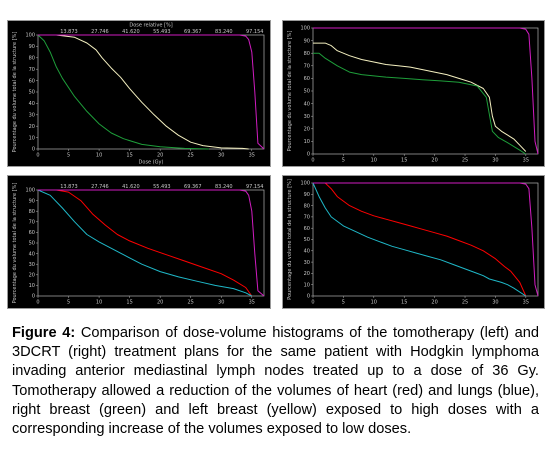  What do you see at coordinates (193, 187) in the screenshot?
I see `top-tick-label: 69.367` at bounding box center [193, 187].